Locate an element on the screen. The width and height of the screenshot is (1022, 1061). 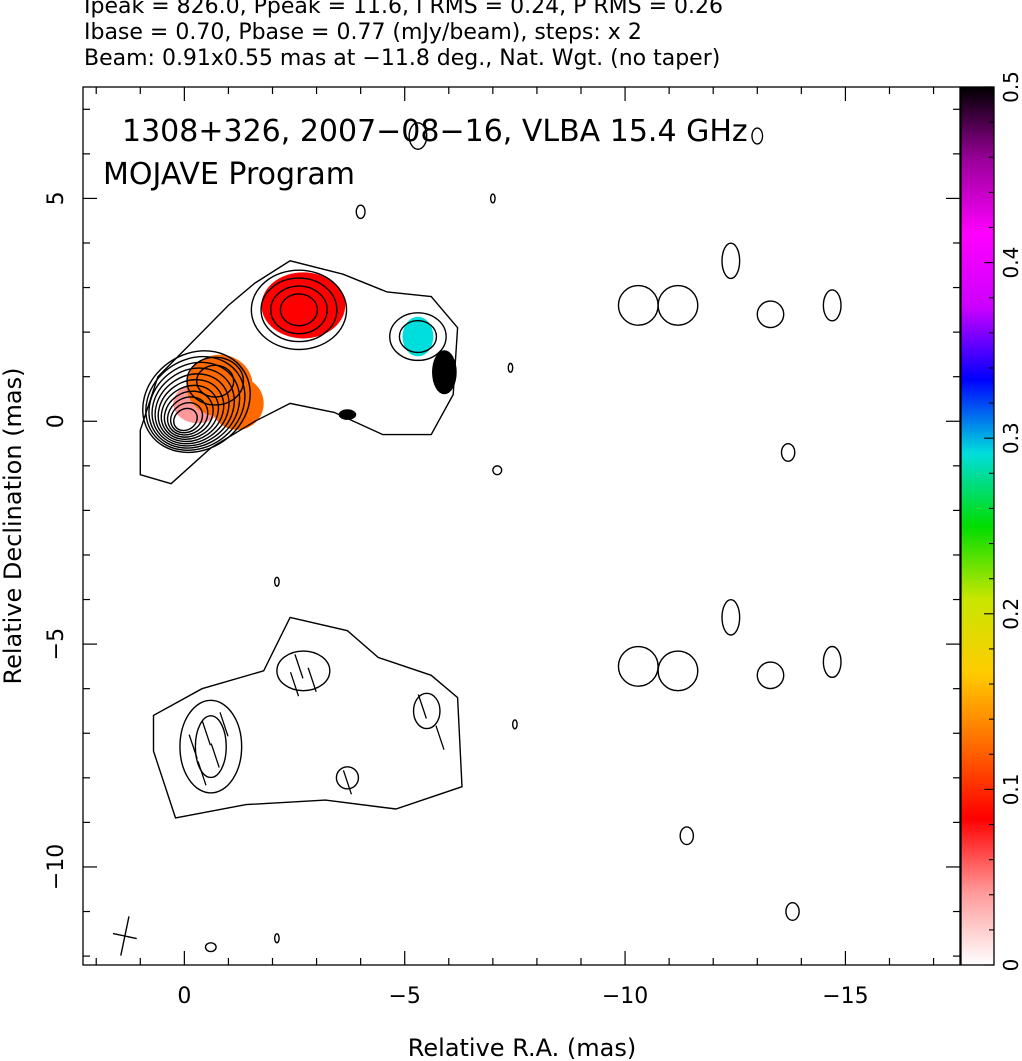
colorbar-tick-label: 0.1 is located at coordinates (1010, 789).